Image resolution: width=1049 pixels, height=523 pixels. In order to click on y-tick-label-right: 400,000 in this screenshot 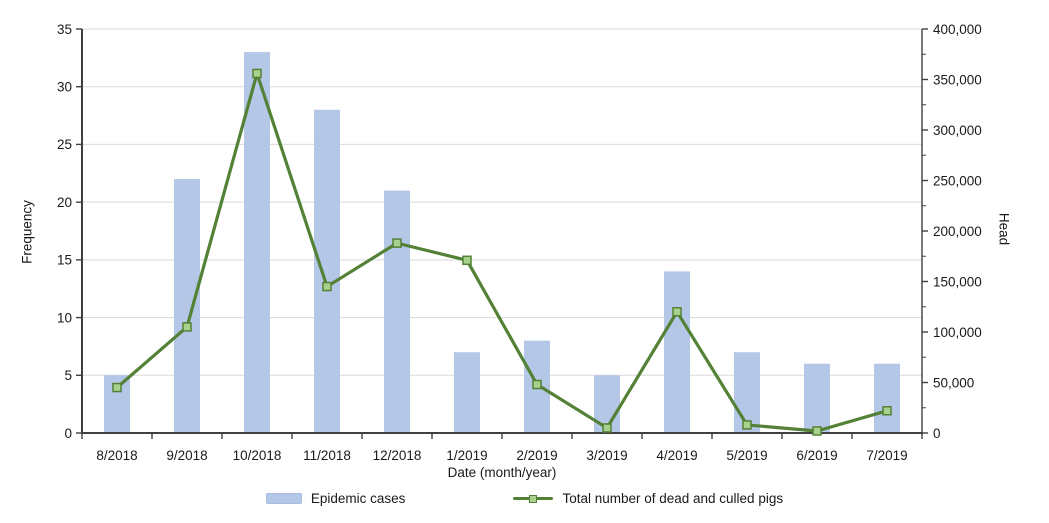, I will do `click(957, 29)`.